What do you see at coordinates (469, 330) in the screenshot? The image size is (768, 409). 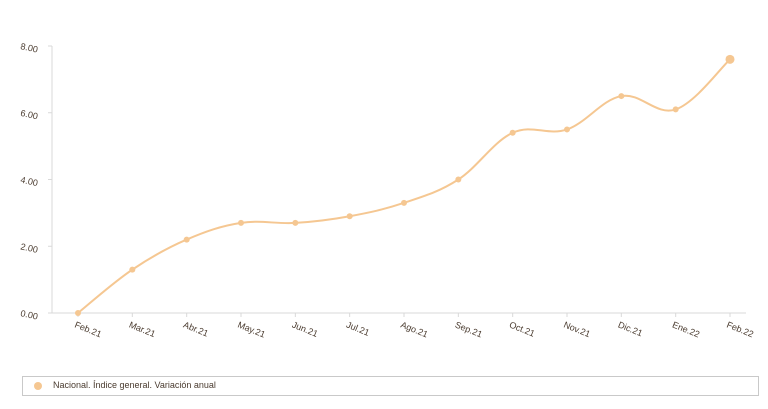 I see `x-tick-label: Sep.21` at bounding box center [469, 330].